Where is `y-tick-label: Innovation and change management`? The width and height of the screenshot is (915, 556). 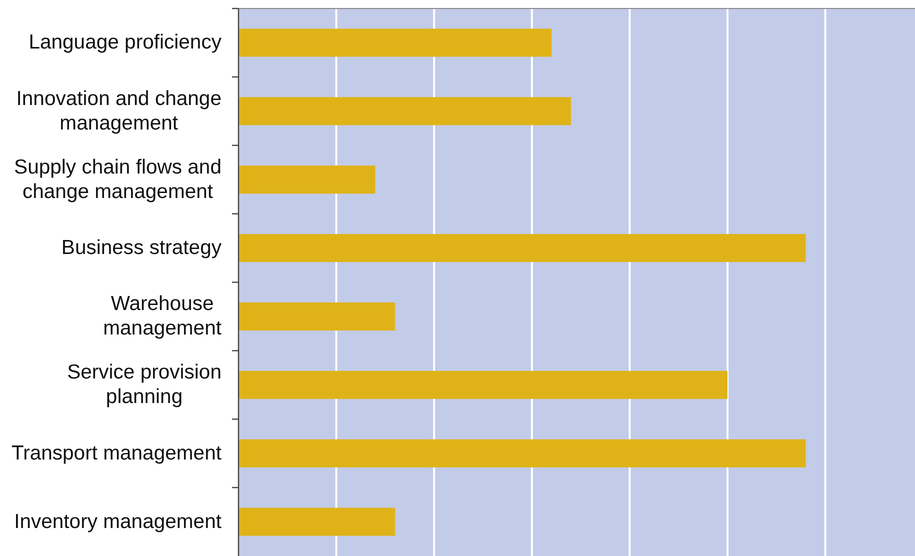
y-tick-label: Innovation and change management is located at coordinates (119, 111).